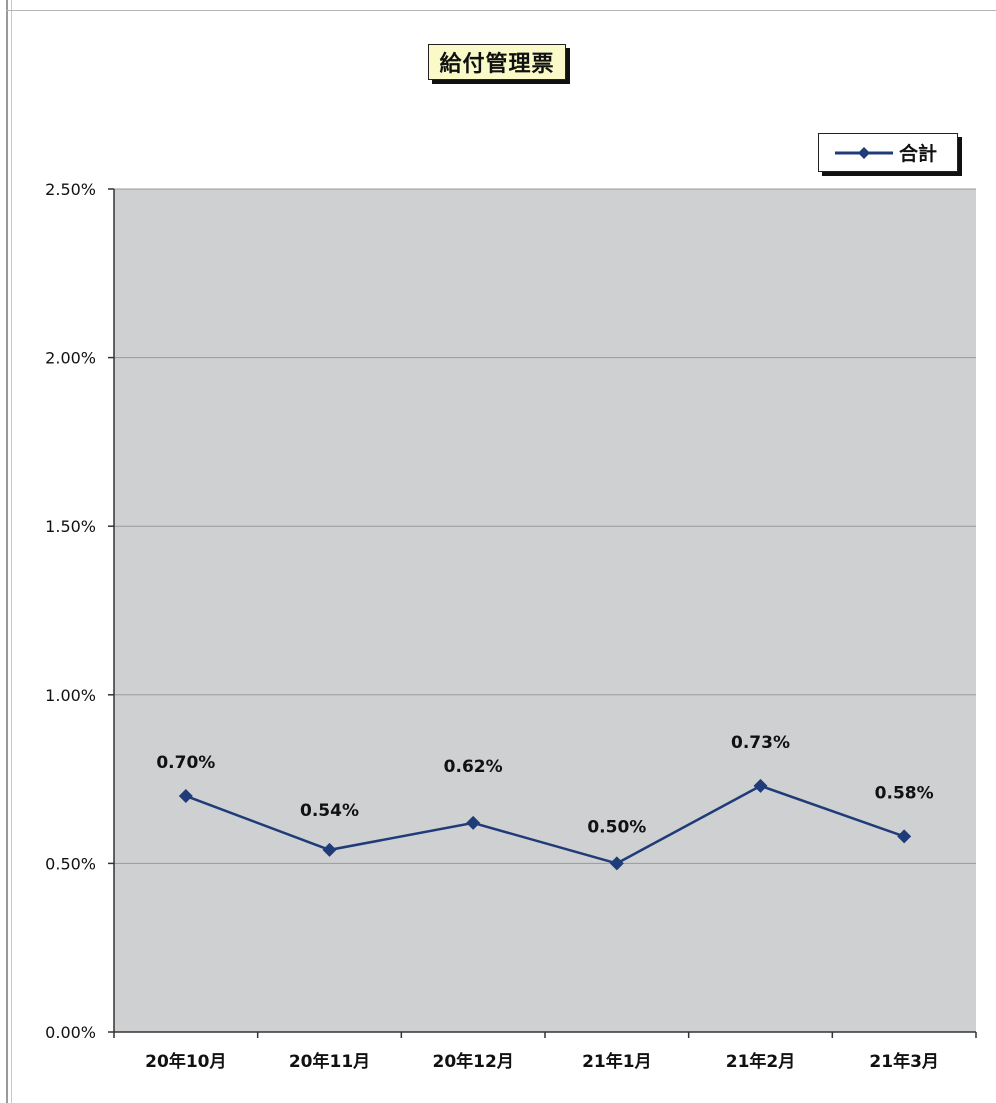  Describe the element at coordinates (329, 811) in the screenshot. I see `data-label: 0.54%` at that location.